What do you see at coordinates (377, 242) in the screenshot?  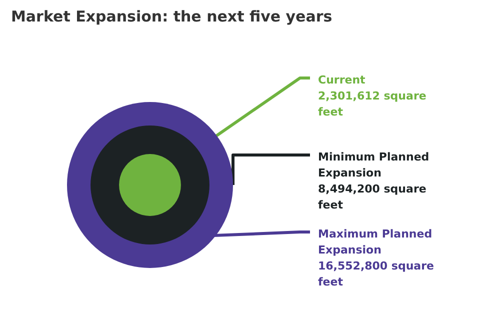 I see `category-label: Maximum Planned Expansion` at bounding box center [377, 242].